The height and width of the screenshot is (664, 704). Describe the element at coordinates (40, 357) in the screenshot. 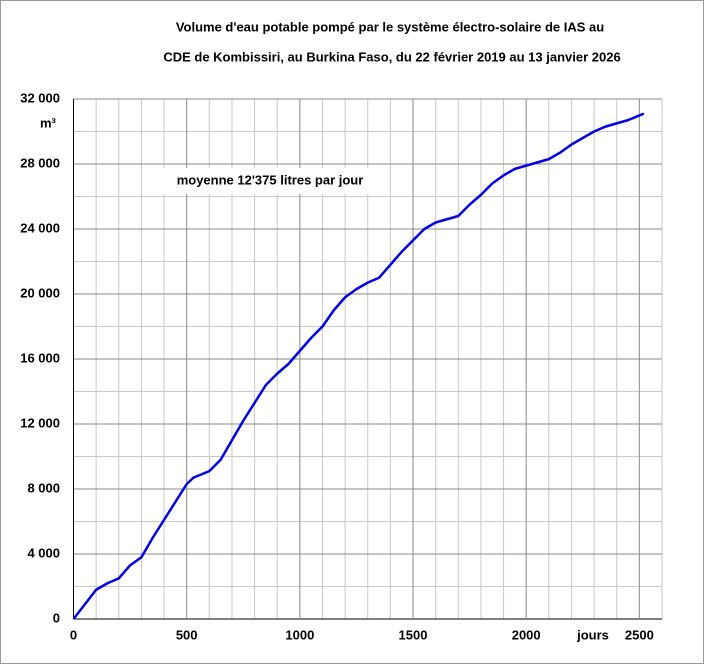

I see `y-tick-label: 16 000` at that location.